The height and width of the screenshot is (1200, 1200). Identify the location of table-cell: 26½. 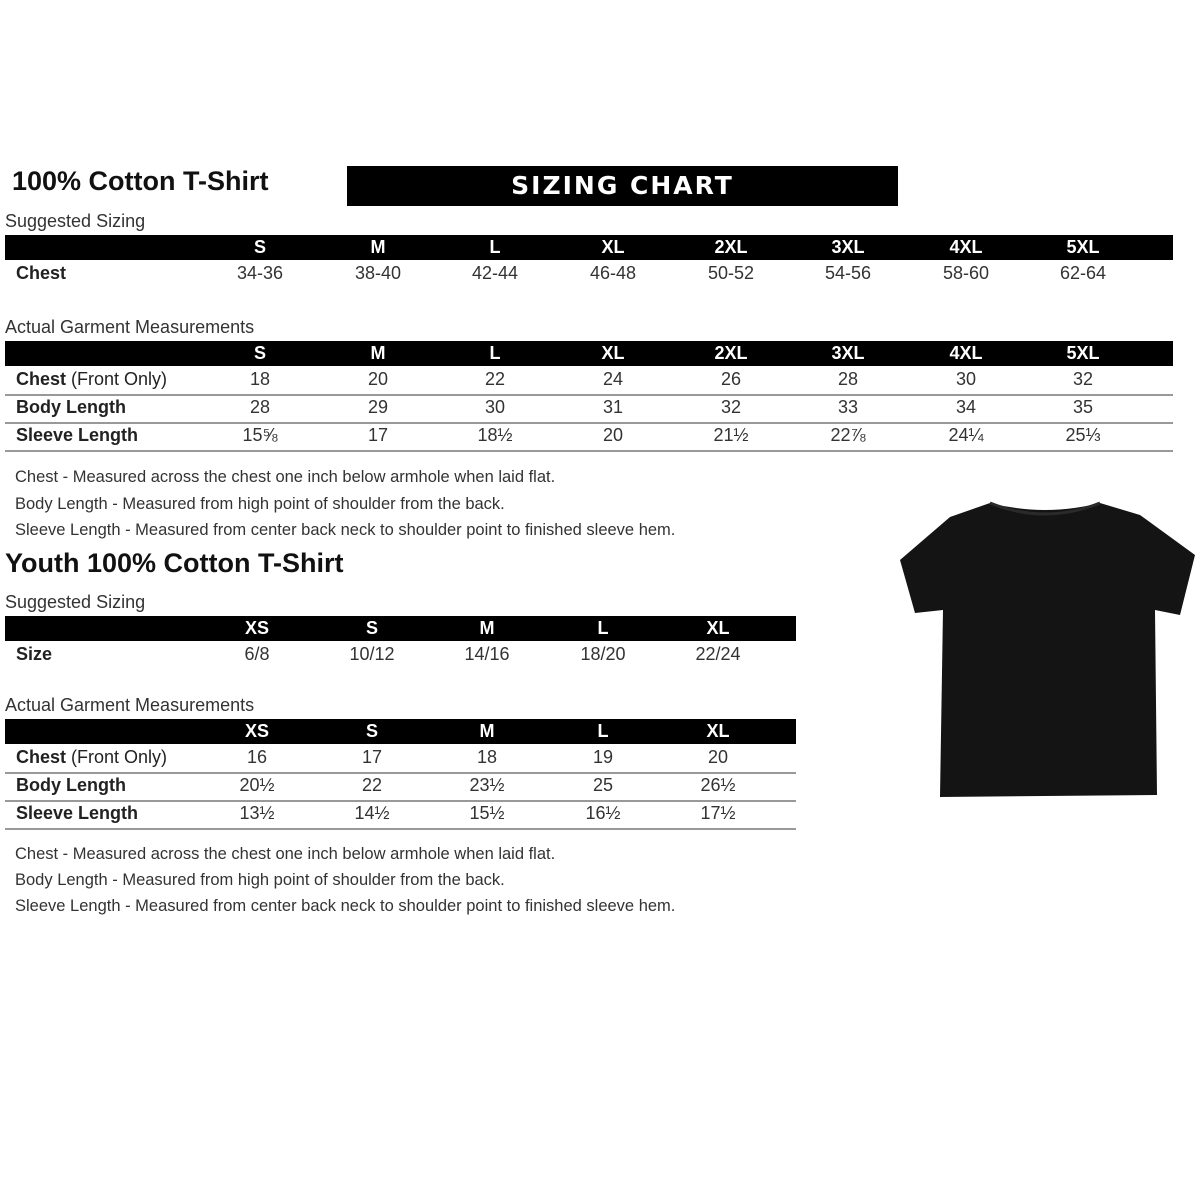
(718, 785).